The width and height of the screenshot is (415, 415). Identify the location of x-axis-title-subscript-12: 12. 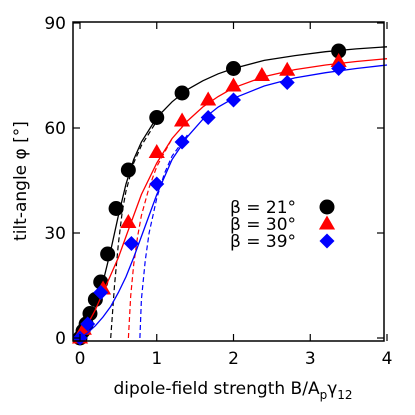
(344, 395).